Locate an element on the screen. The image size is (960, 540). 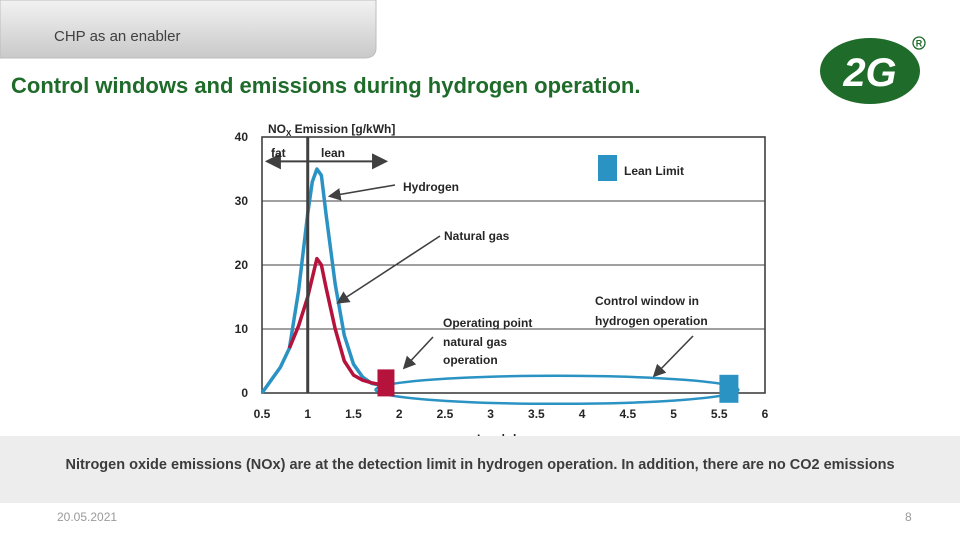
operating-point-arrow is located at coordinates (418, 353).